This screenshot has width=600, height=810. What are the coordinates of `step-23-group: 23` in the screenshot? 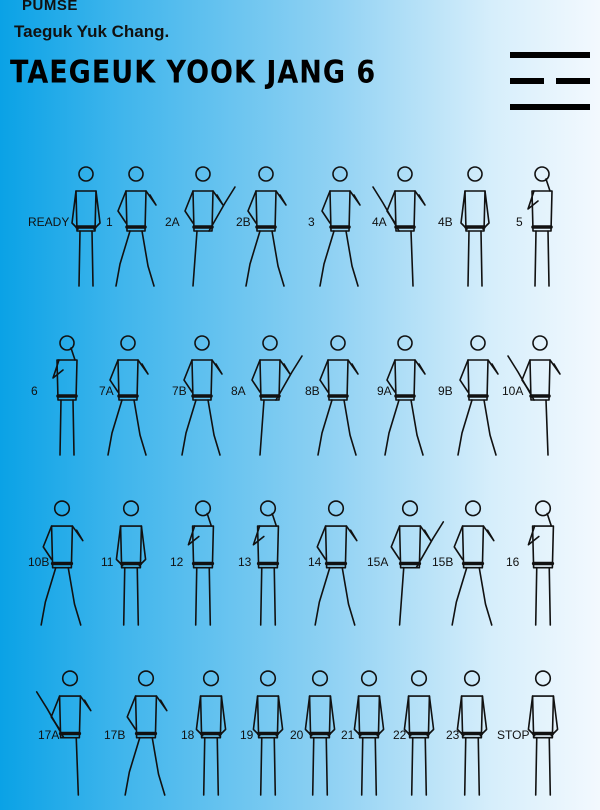 It's located at (467, 733).